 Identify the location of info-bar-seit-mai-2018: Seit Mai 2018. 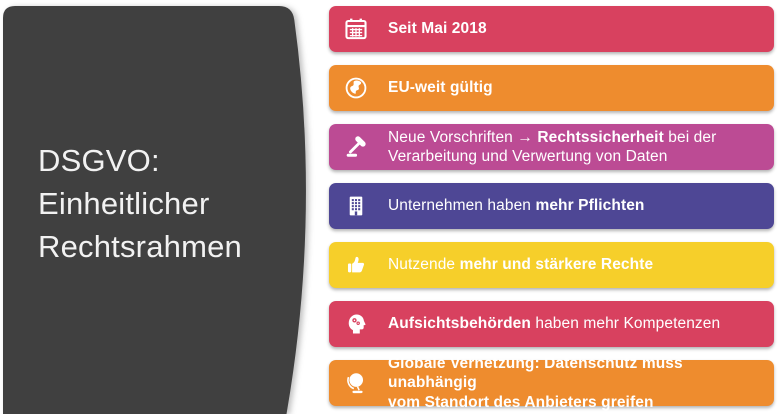
(551, 29).